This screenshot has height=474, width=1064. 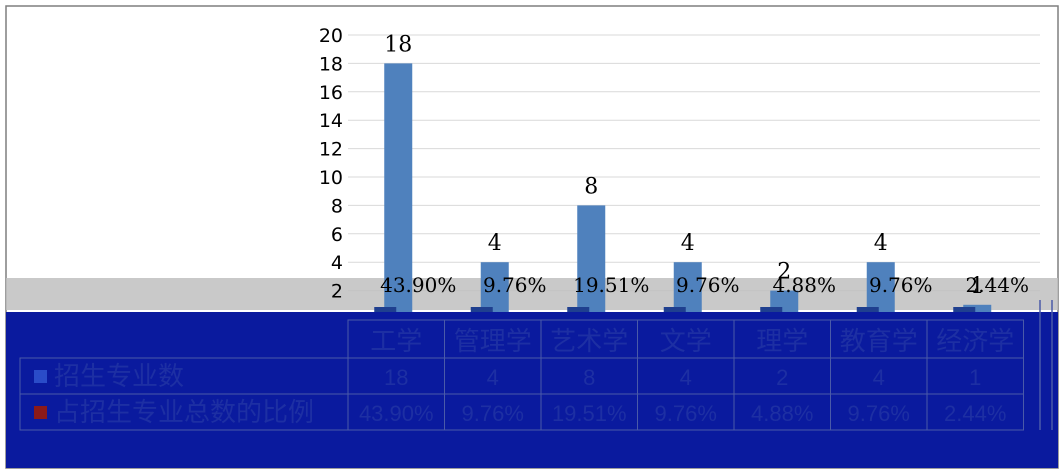 What do you see at coordinates (782, 413) in the screenshot?
I see `table-cell: 4.88%` at bounding box center [782, 413].